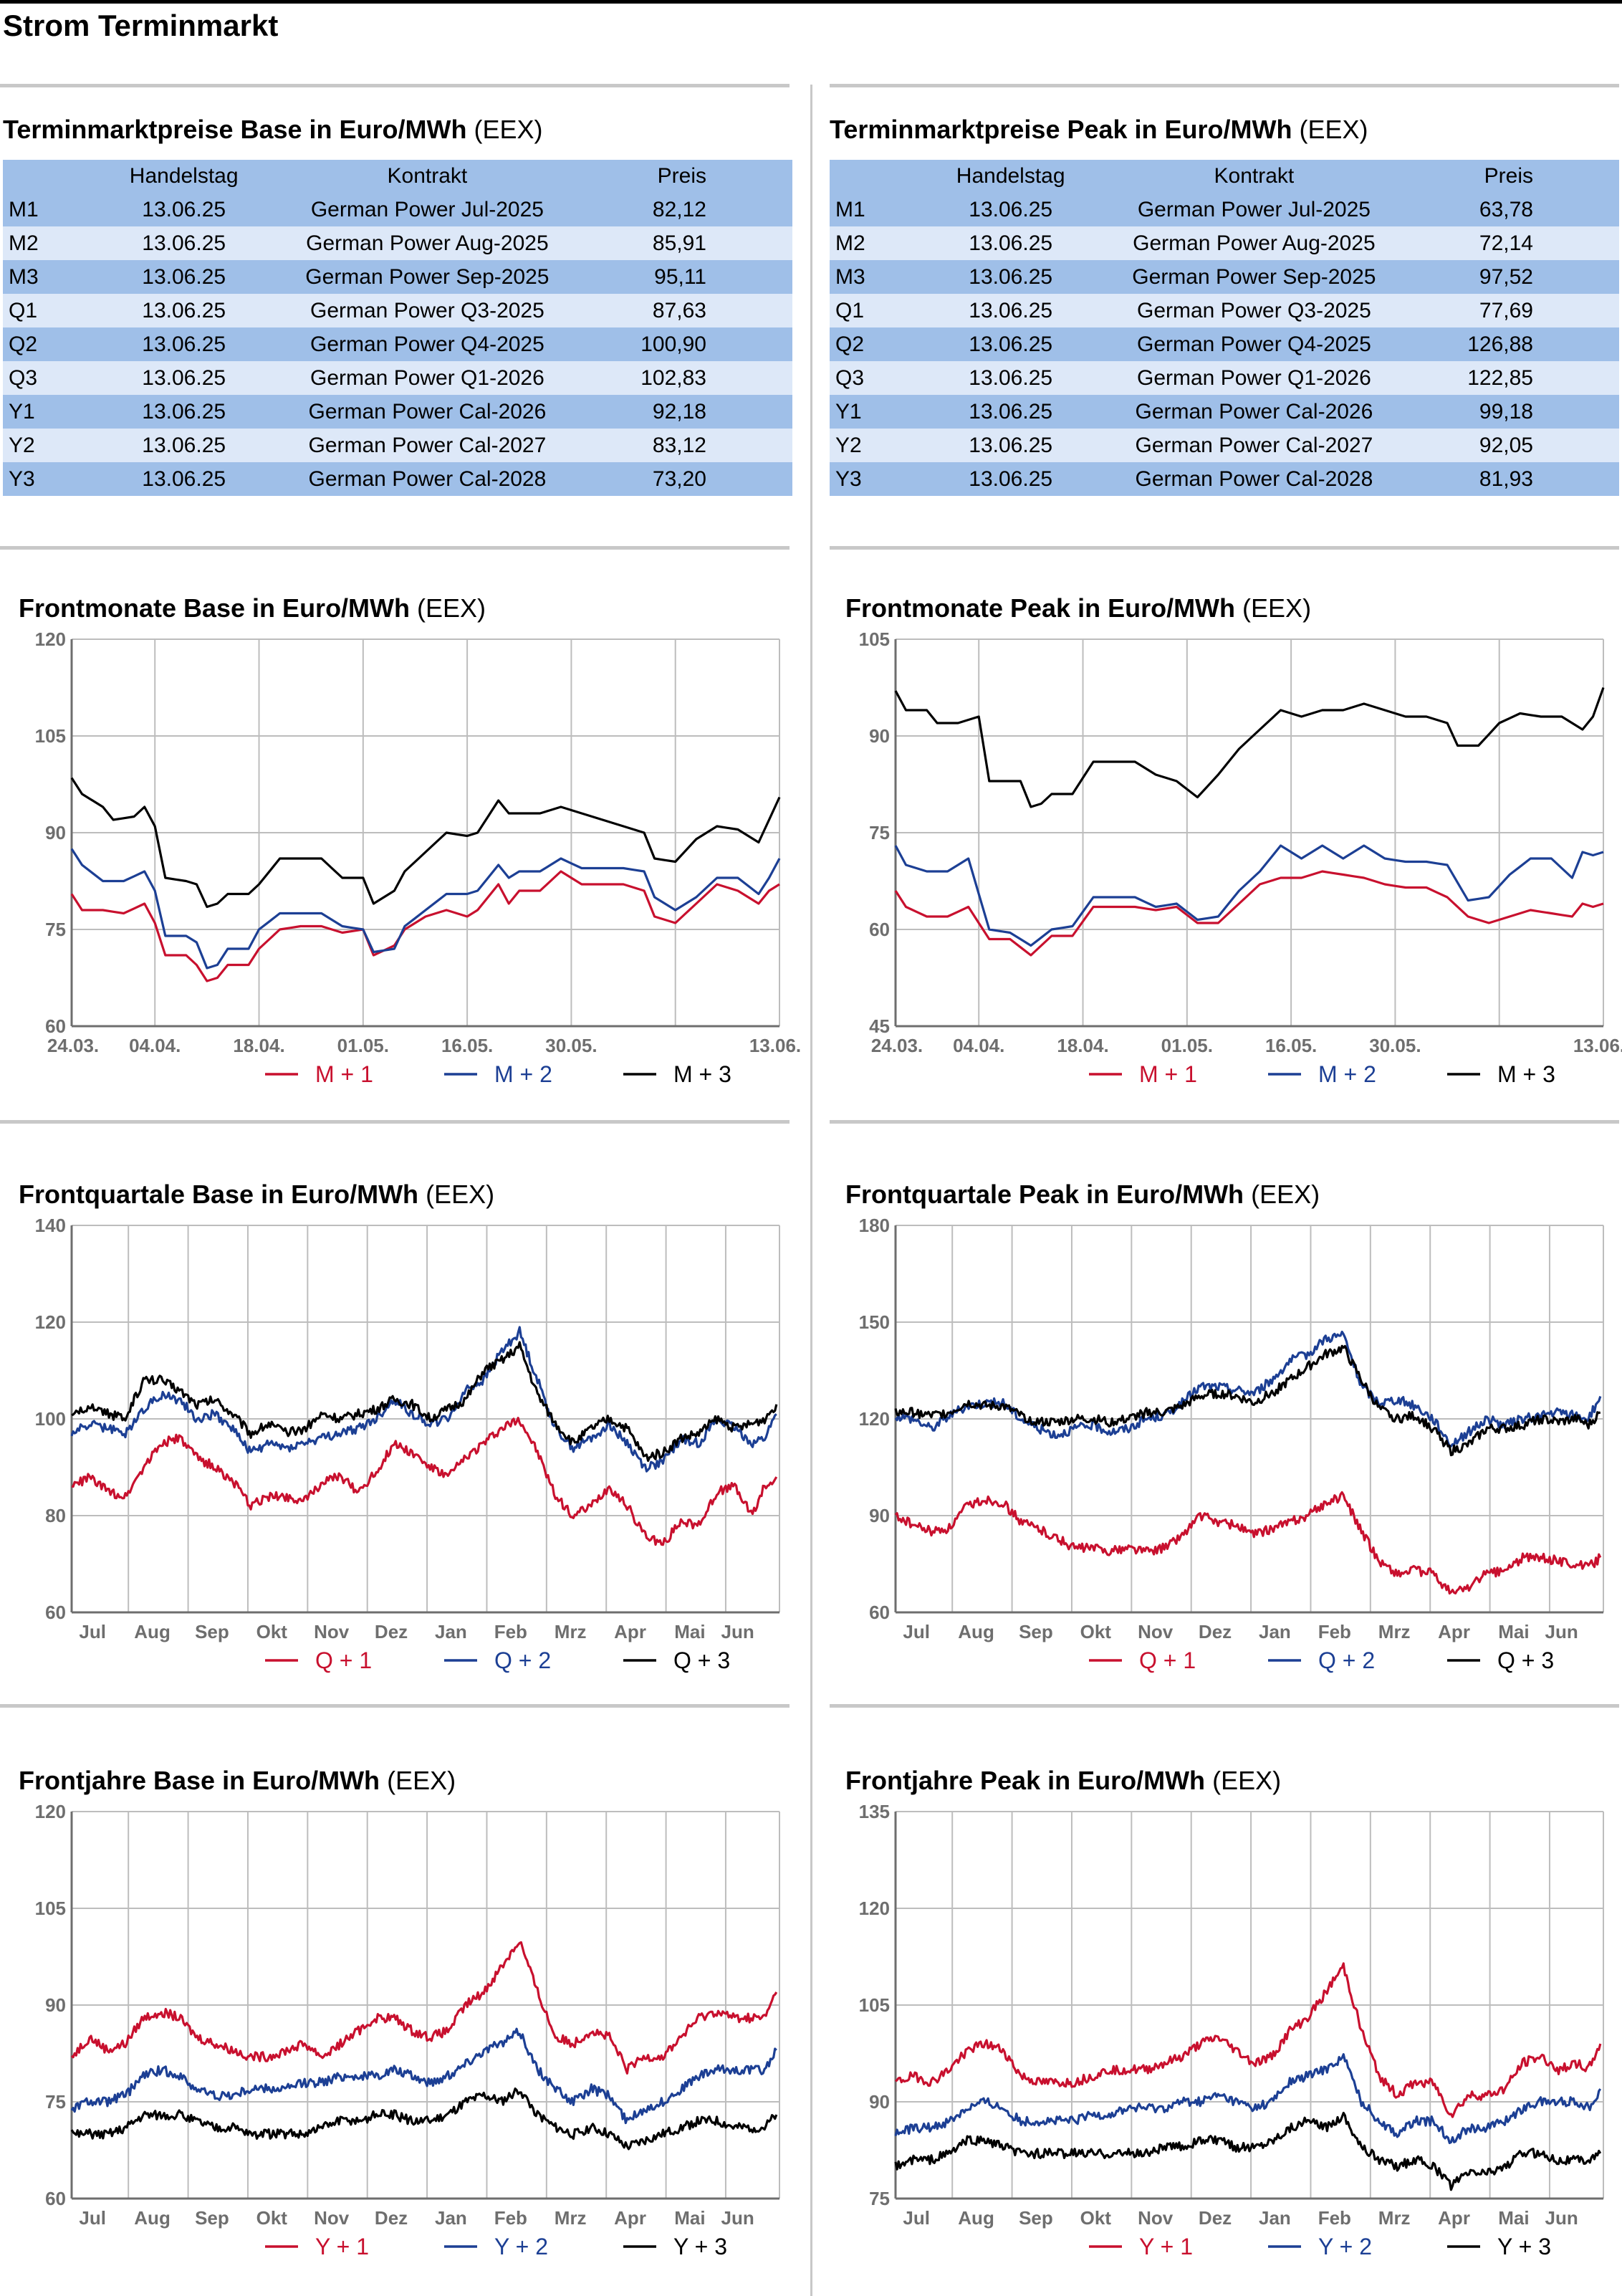 This screenshot has width=1622, height=2296. I want to click on col-header-handelstag: Handelstag, so click(1010, 176).